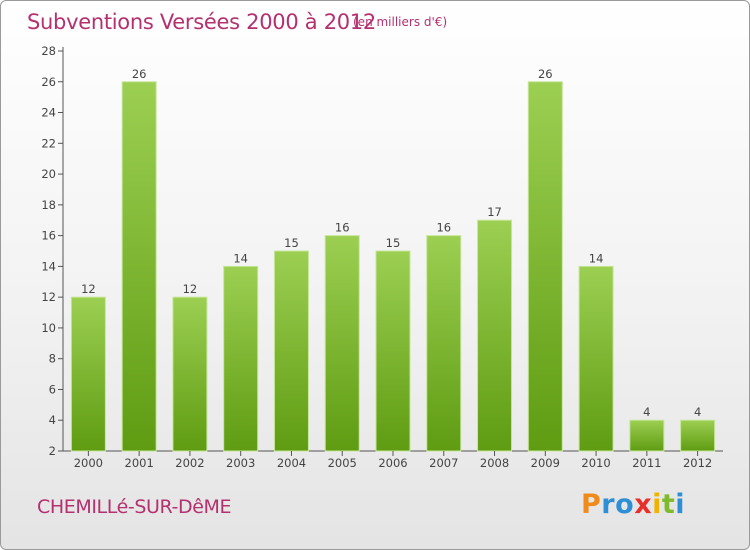 The image size is (750, 550). What do you see at coordinates (189, 463) in the screenshot?
I see `x-tick-label: 2002` at bounding box center [189, 463].